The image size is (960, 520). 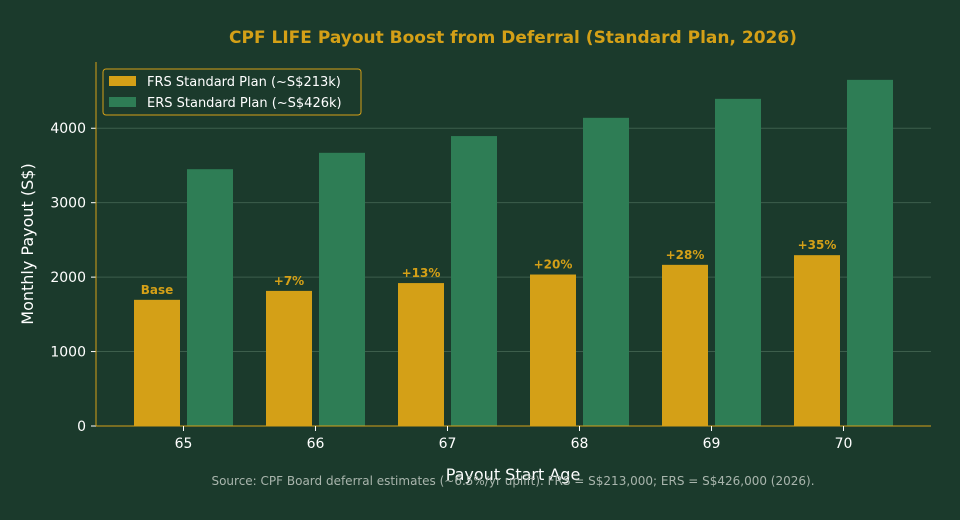 What do you see at coordinates (580, 444) in the screenshot?
I see `x-tick-label: 68` at bounding box center [580, 444].